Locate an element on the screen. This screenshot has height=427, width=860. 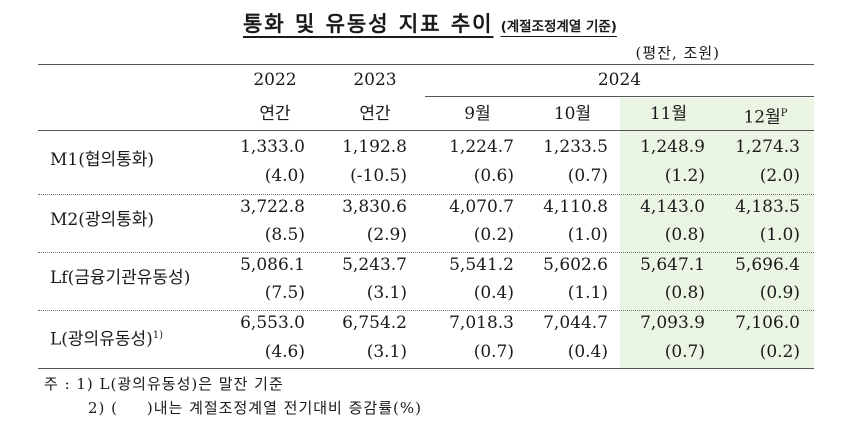
column-header: 9월 is located at coordinates (477, 114).